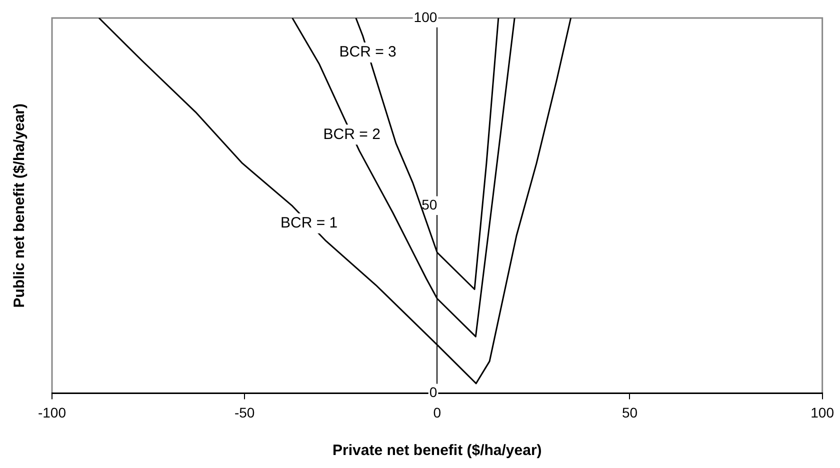 The image size is (840, 468). I want to click on y-tick-label: 0, so click(433, 392).